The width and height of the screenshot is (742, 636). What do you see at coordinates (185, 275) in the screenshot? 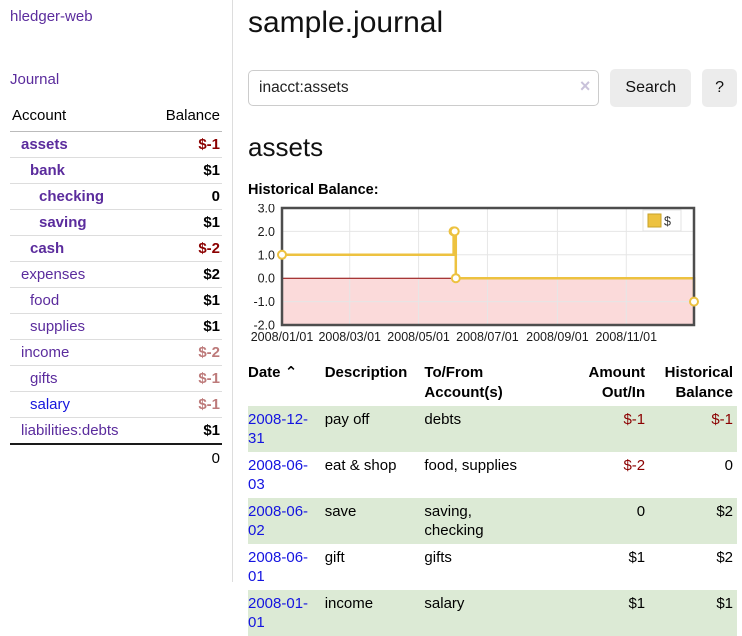
I see `account-balance: $2` at bounding box center [185, 275].